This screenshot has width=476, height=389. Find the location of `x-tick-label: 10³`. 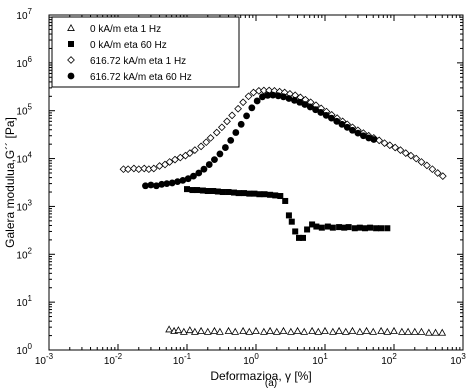

x-tick-label: 10³ is located at coordinates (458, 359).